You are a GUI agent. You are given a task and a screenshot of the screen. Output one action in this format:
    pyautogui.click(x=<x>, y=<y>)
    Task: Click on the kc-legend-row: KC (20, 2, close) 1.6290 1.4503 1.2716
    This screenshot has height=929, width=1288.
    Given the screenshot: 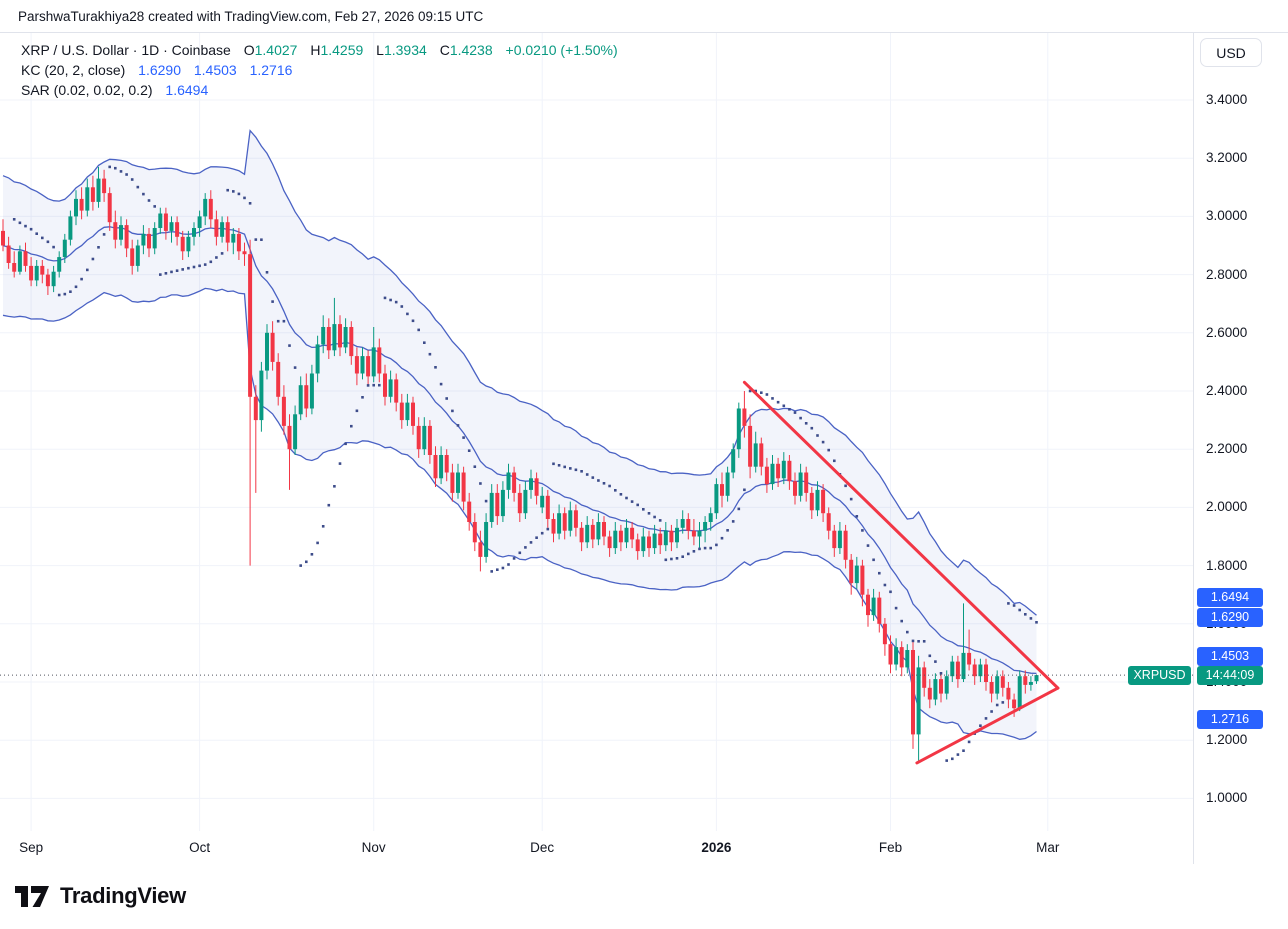 What is the action you would take?
    pyautogui.click(x=319, y=70)
    